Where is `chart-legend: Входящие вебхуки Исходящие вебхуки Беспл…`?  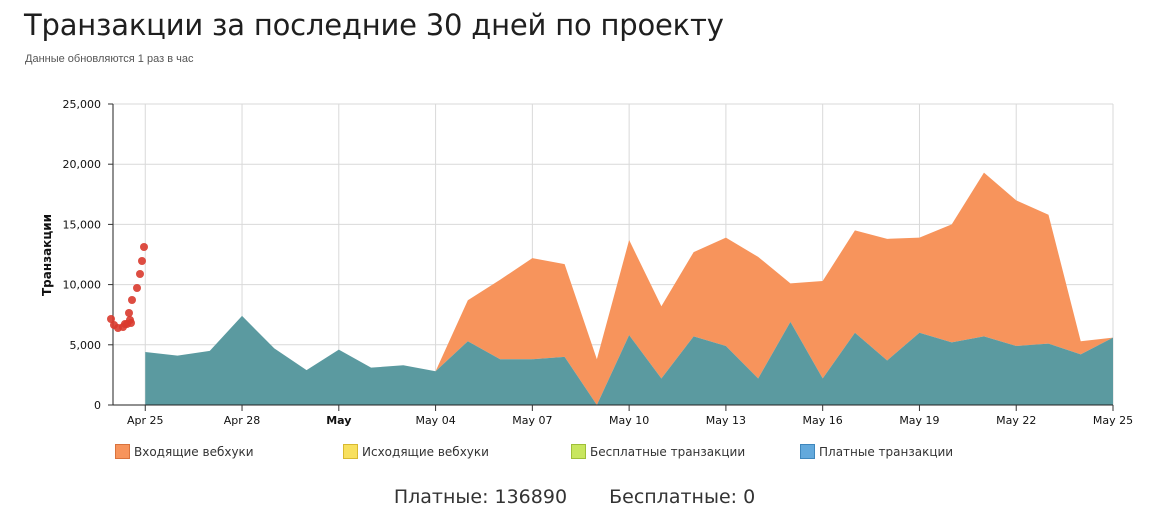 chart-legend: Входящие вебхуки Исходящие вебхуки Беспл… is located at coordinates (574, 455).